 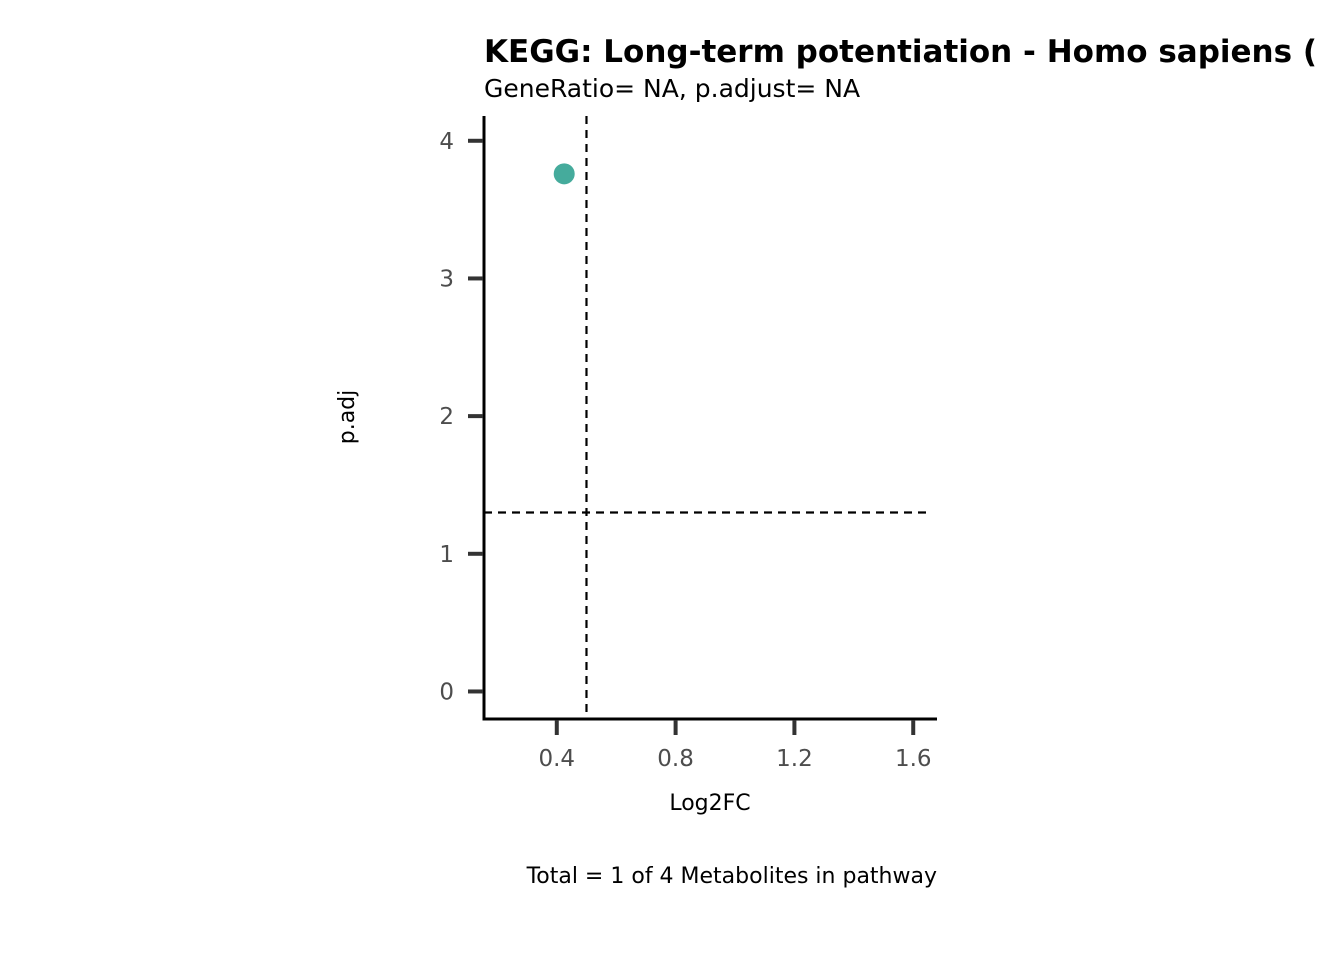 I want to click on y-tick-label: 2, so click(x=446, y=417).